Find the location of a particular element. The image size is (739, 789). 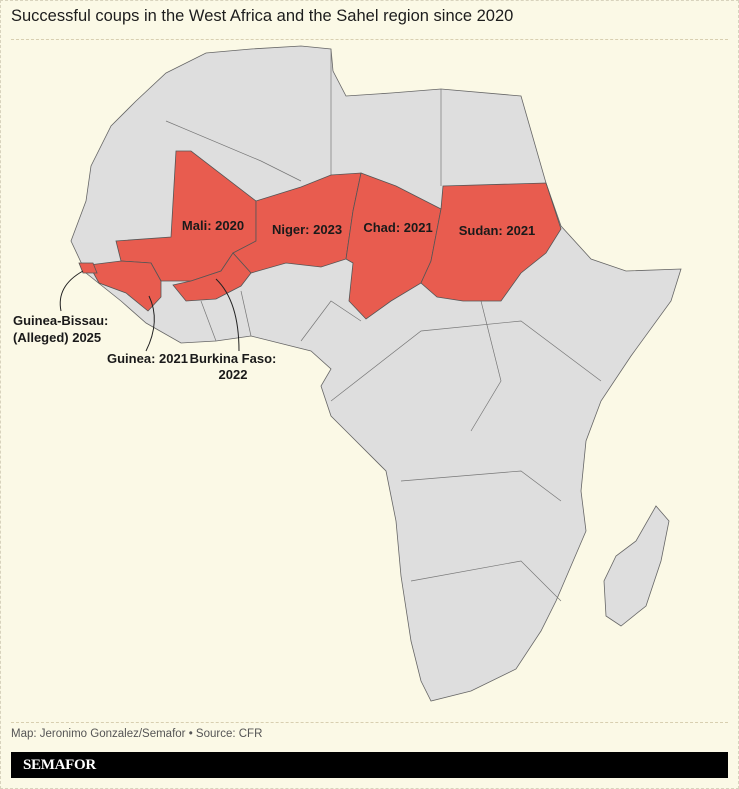

label-burkina-faso: Burkina Faso: is located at coordinates (233, 358).